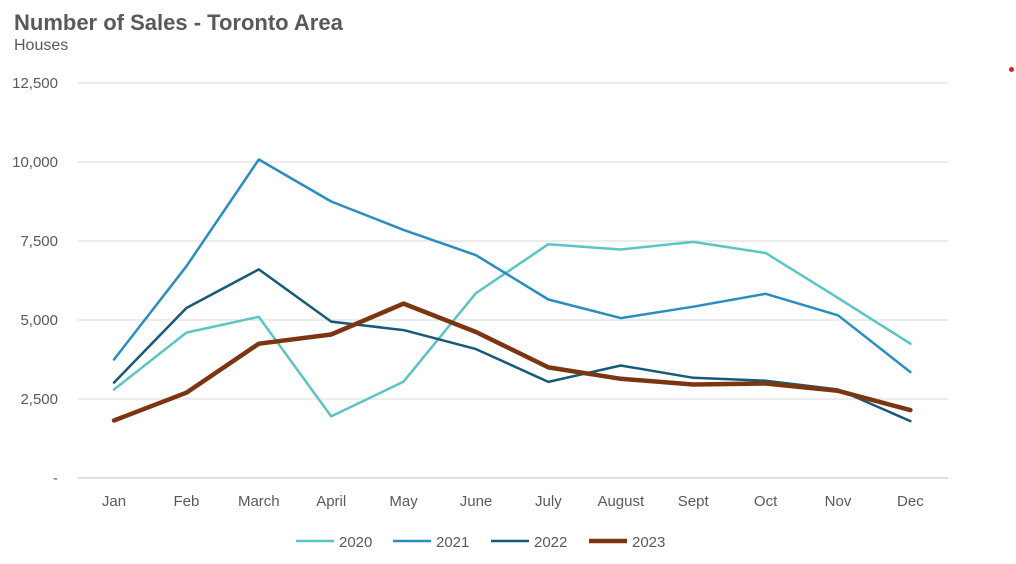 The width and height of the screenshot is (1016, 564). Describe the element at coordinates (41, 45) in the screenshot. I see `chart-subtitle: Houses` at that location.